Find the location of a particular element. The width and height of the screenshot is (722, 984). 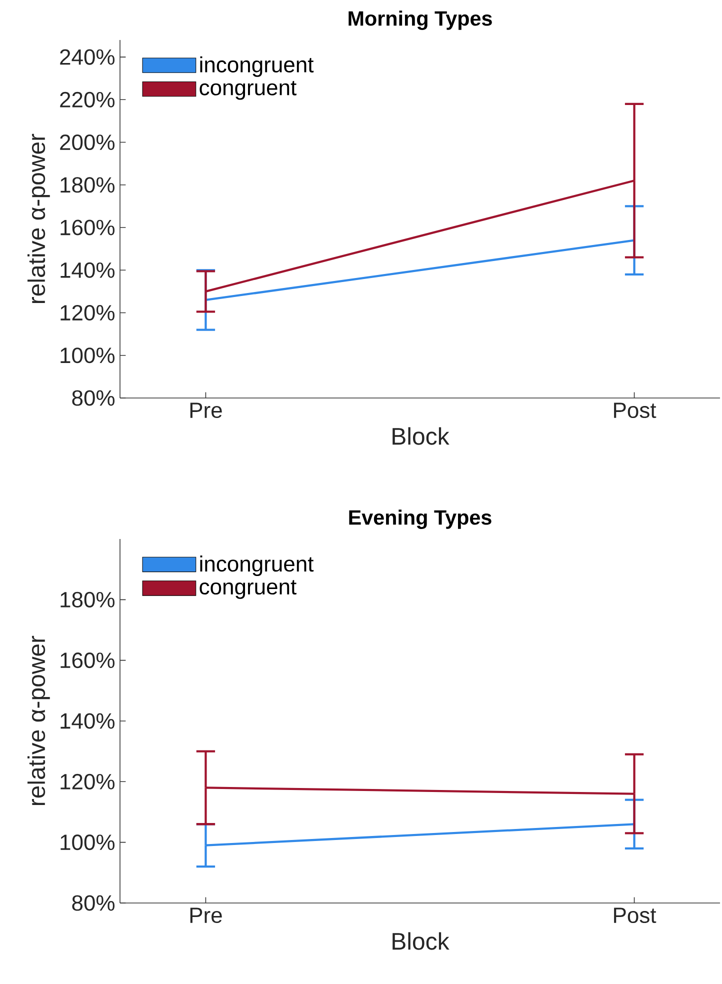

y-tick-label: 200% is located at coordinates (87, 142).